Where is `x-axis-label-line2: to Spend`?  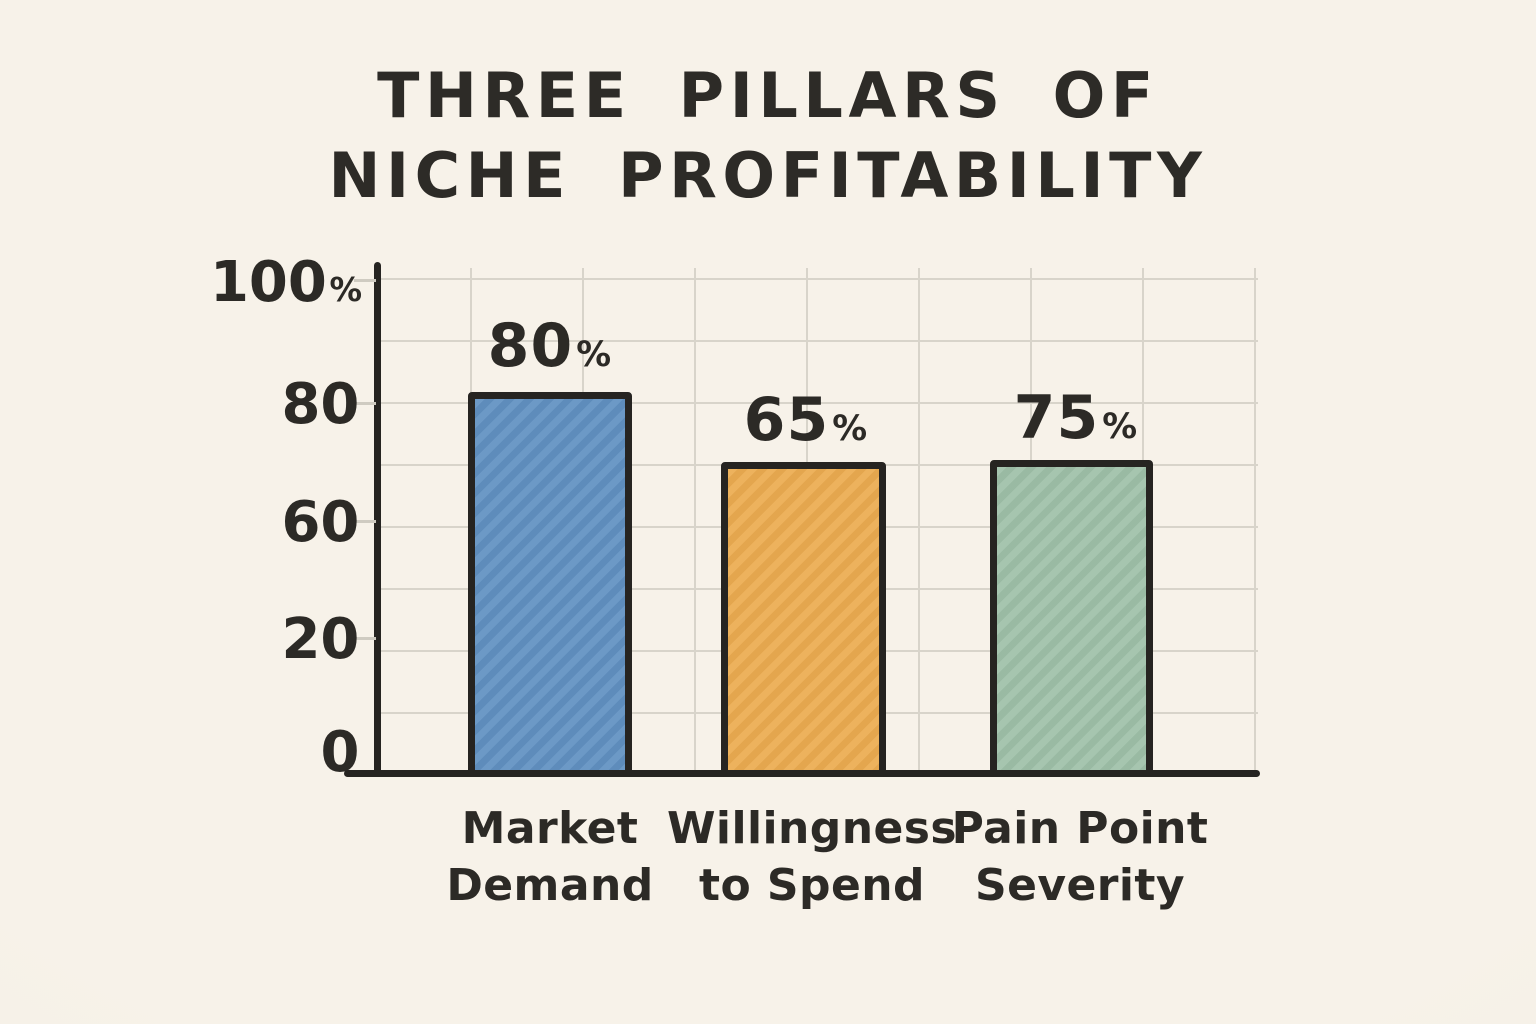 x-axis-label-line2: to Spend is located at coordinates (812, 885).